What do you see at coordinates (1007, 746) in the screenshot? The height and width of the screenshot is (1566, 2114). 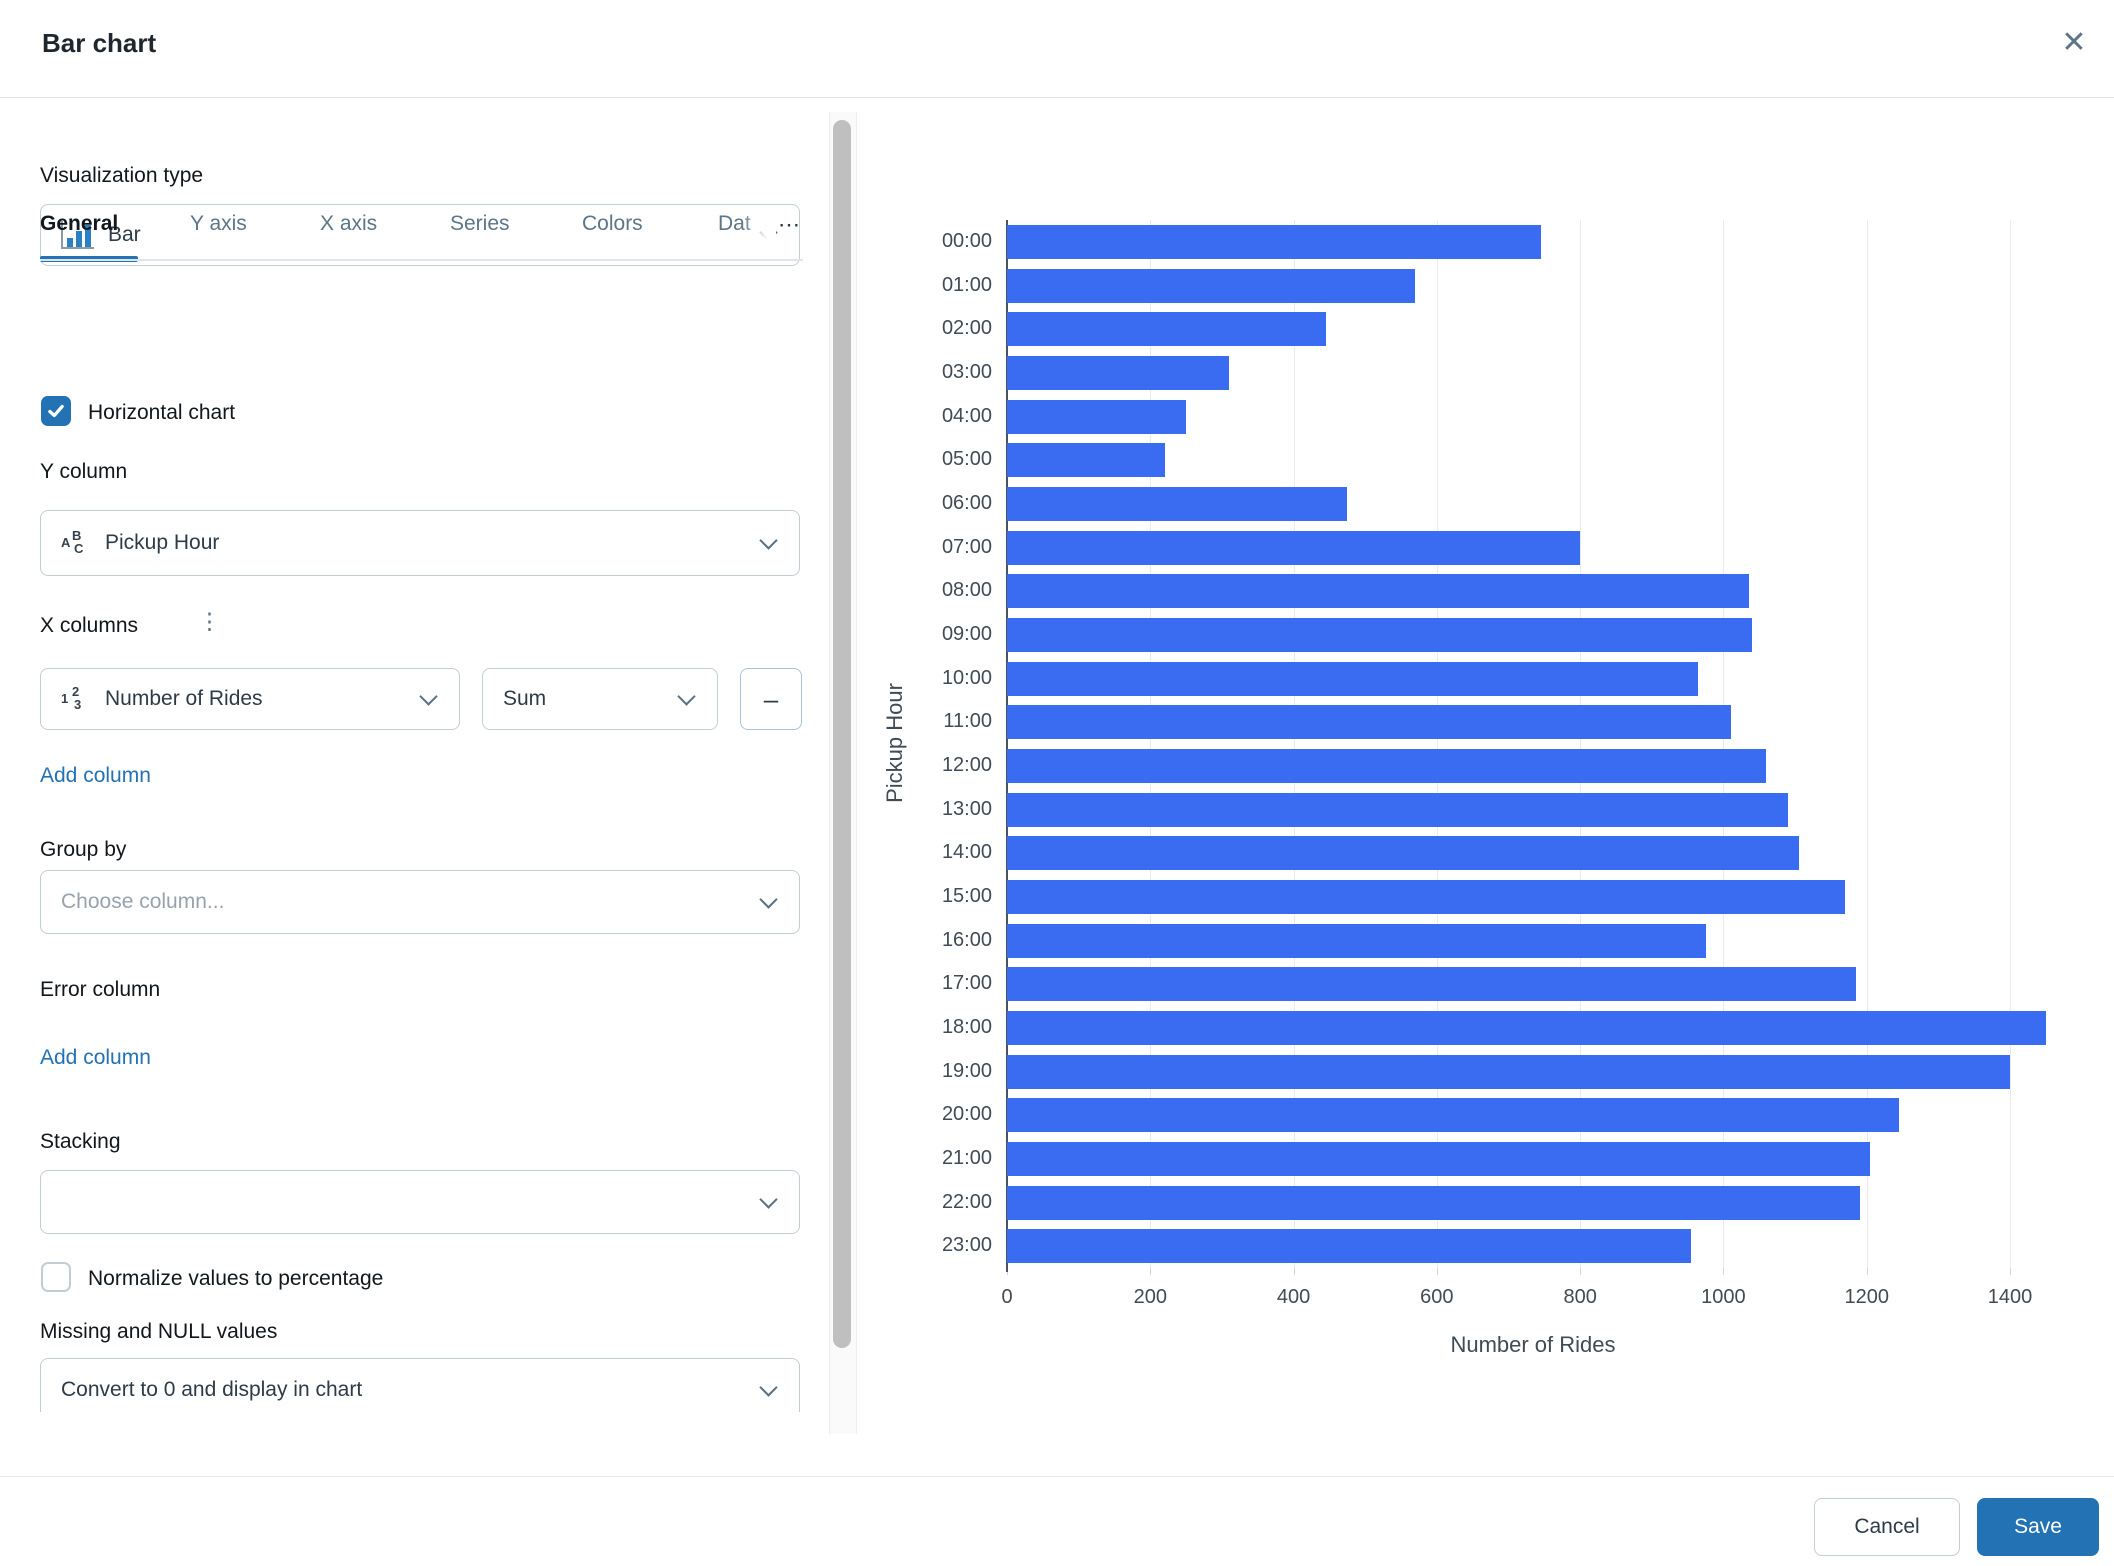 I see `y-axis-line` at bounding box center [1007, 746].